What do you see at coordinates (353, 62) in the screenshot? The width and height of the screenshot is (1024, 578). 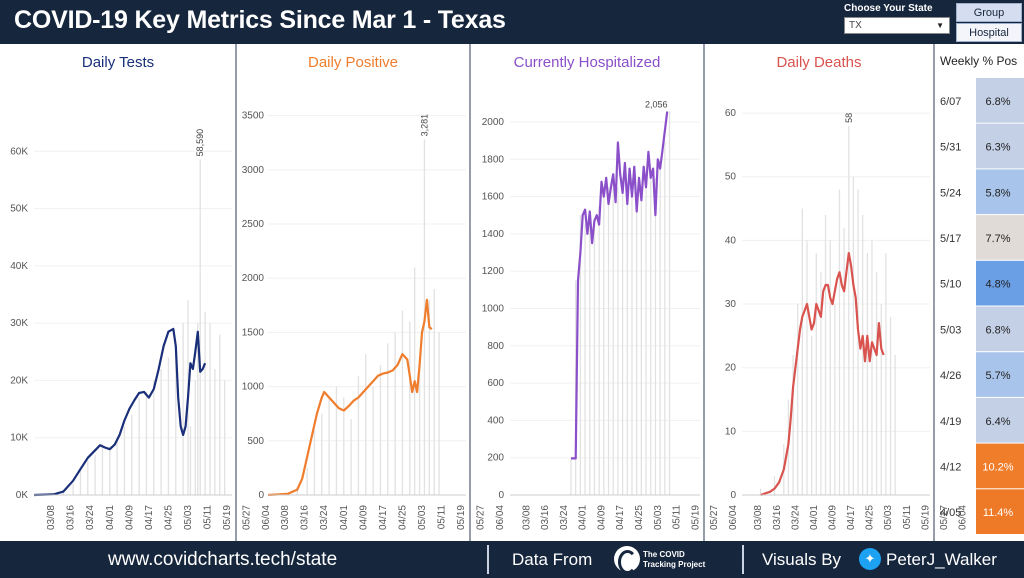 I see `chart-title: Daily Positive` at bounding box center [353, 62].